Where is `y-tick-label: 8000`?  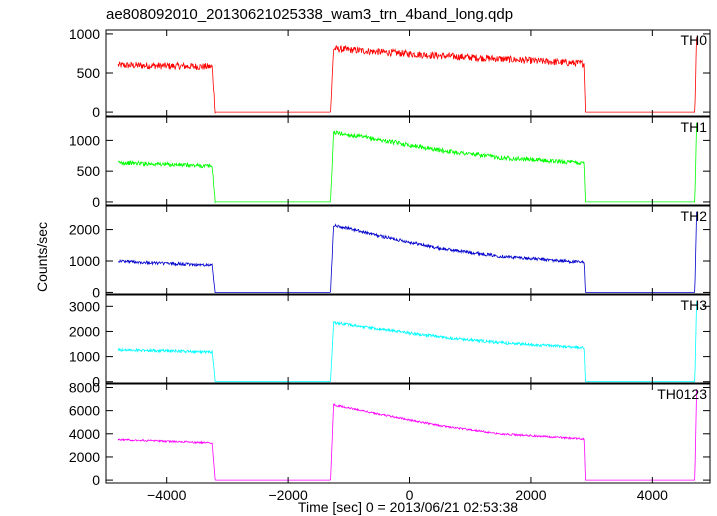 y-tick-label: 8000 is located at coordinates (84, 387).